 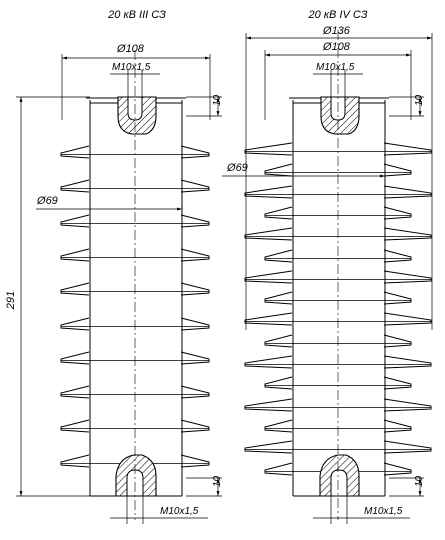 I want to click on title-right: 20 кВ IV СЗ, so click(x=338, y=15).